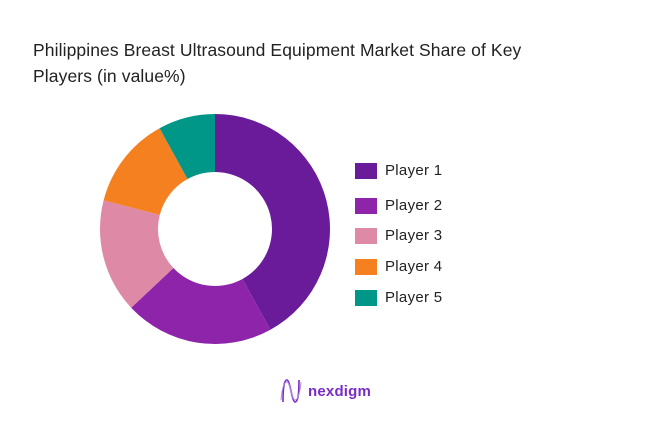 Image resolution: width=663 pixels, height=440 pixels. What do you see at coordinates (414, 235) in the screenshot?
I see `legend-label: Player 3` at bounding box center [414, 235].